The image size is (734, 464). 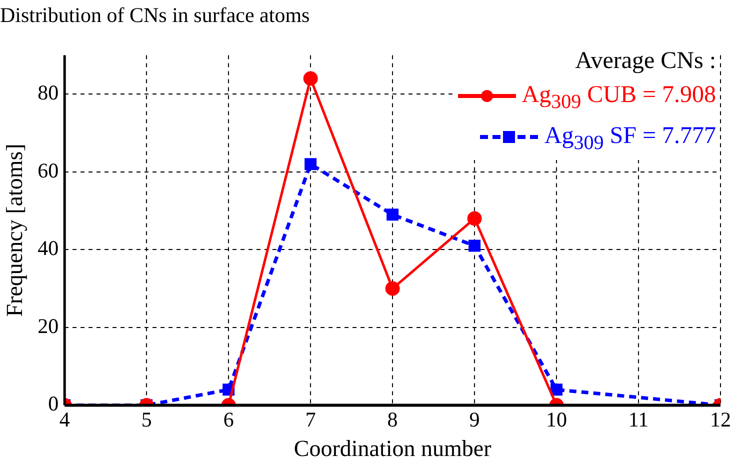 I want to click on x-tick-label: 4, so click(x=64, y=419).